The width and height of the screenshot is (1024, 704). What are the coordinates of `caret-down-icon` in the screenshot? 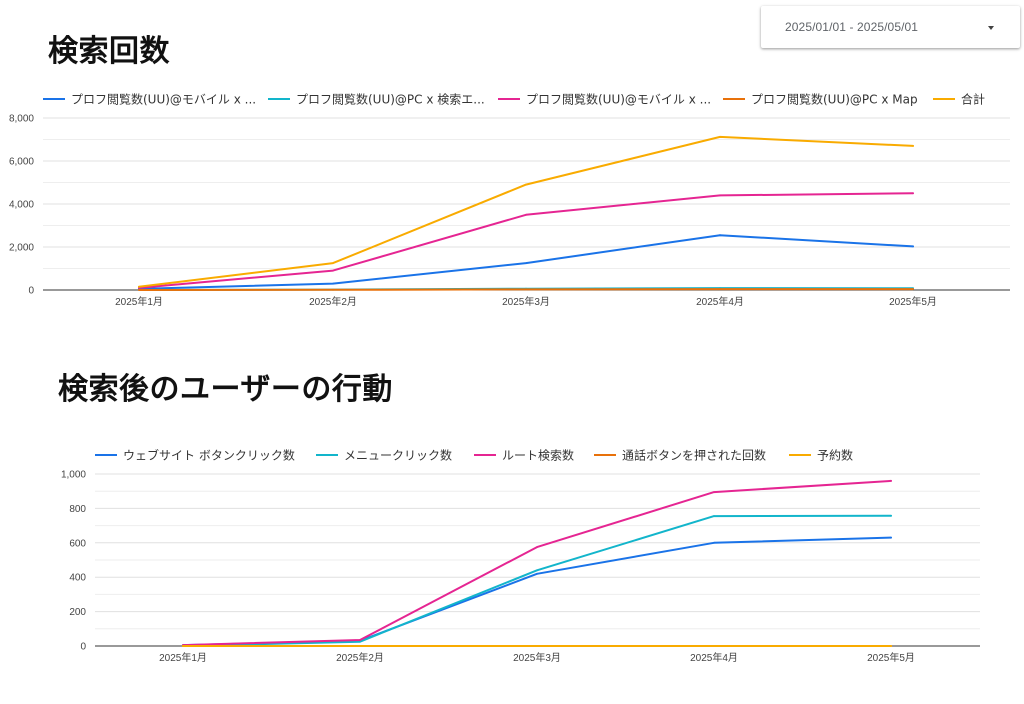 It's located at (991, 28).